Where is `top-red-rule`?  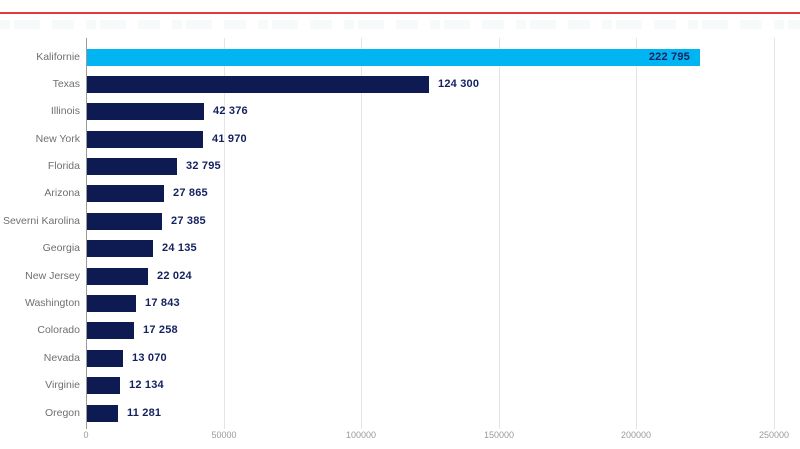
top-red-rule is located at coordinates (400, 13).